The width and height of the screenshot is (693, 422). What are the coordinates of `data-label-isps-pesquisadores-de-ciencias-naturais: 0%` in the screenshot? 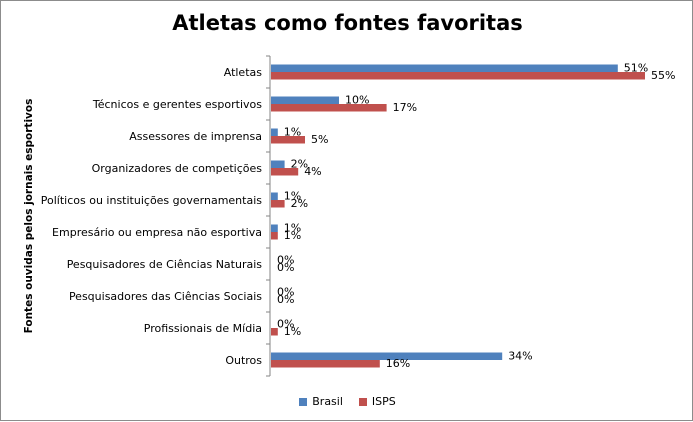 It's located at (285, 267).